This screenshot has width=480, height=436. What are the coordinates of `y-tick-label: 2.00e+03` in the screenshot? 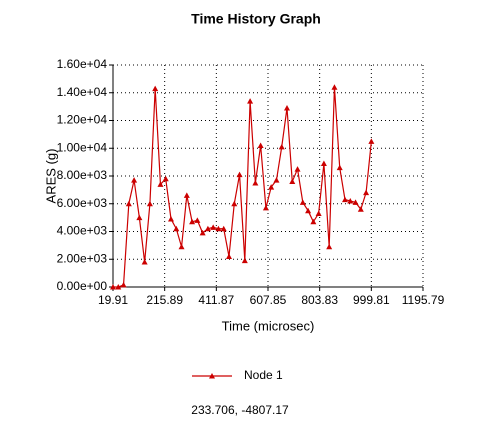 It's located at (82, 258).